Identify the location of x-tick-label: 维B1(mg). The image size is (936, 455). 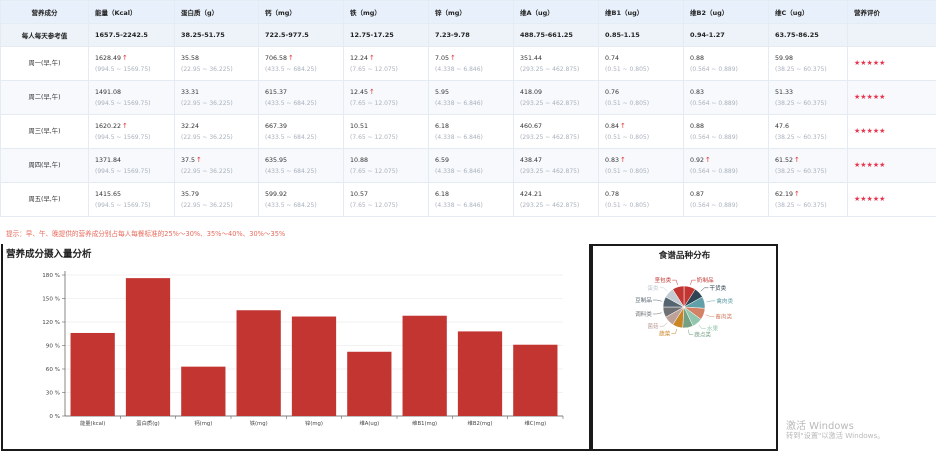
(424, 423).